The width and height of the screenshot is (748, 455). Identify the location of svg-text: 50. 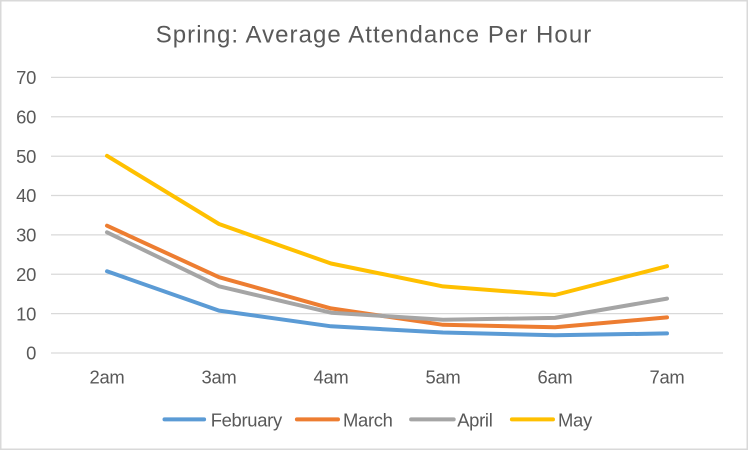
(26, 156).